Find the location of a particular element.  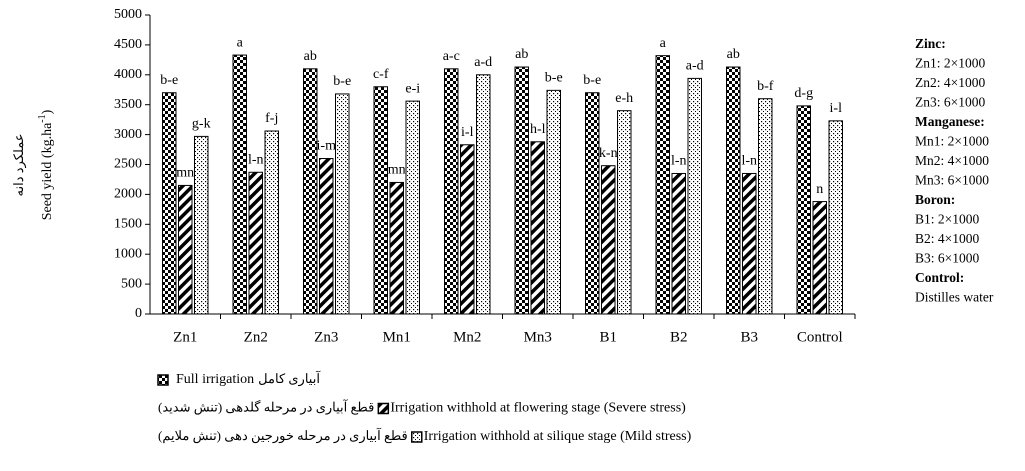

note: Zn3: 6×1000 is located at coordinates (950, 102).